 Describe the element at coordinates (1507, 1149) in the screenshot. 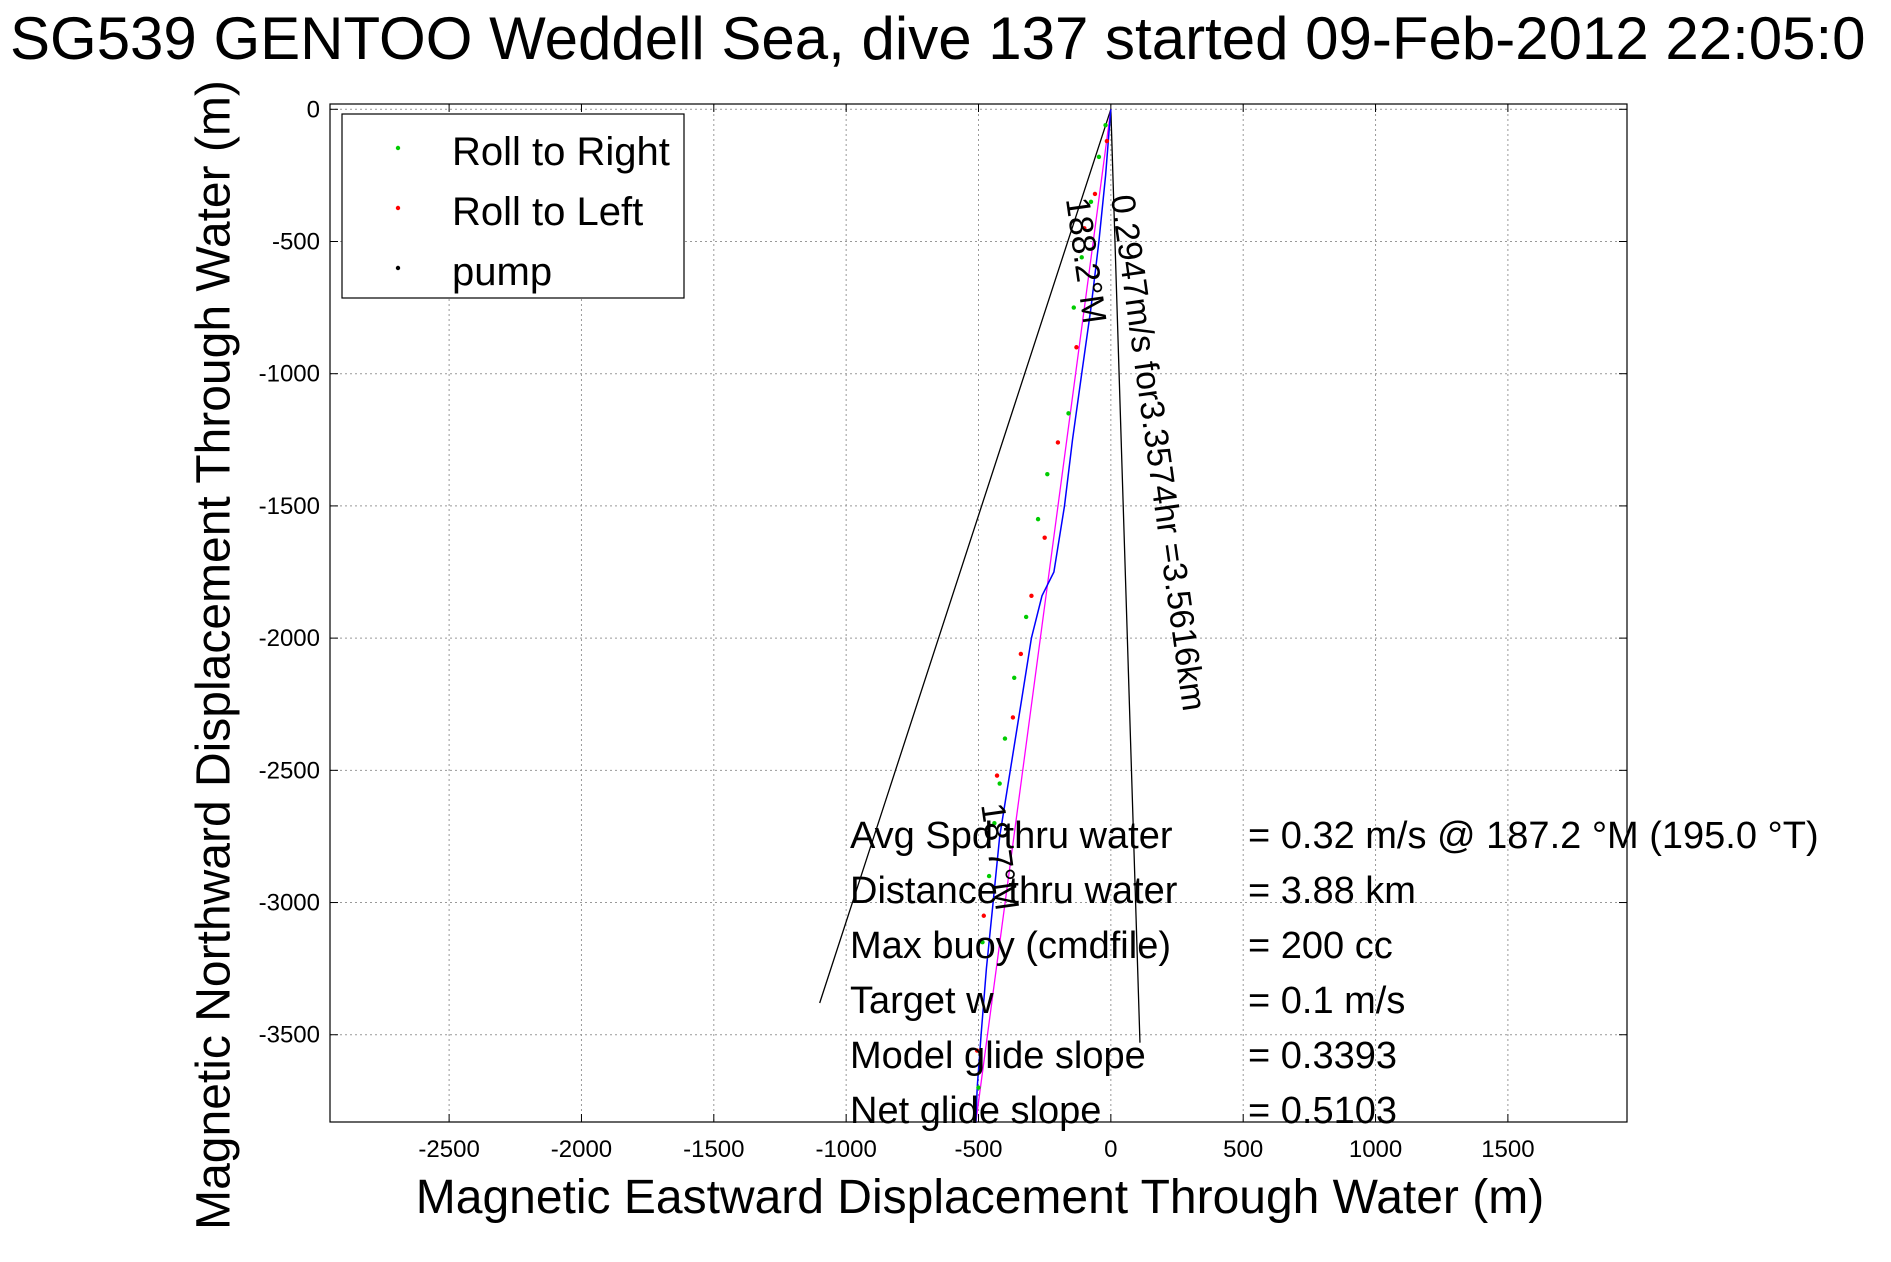

I see `x-tick-label: 1500` at that location.